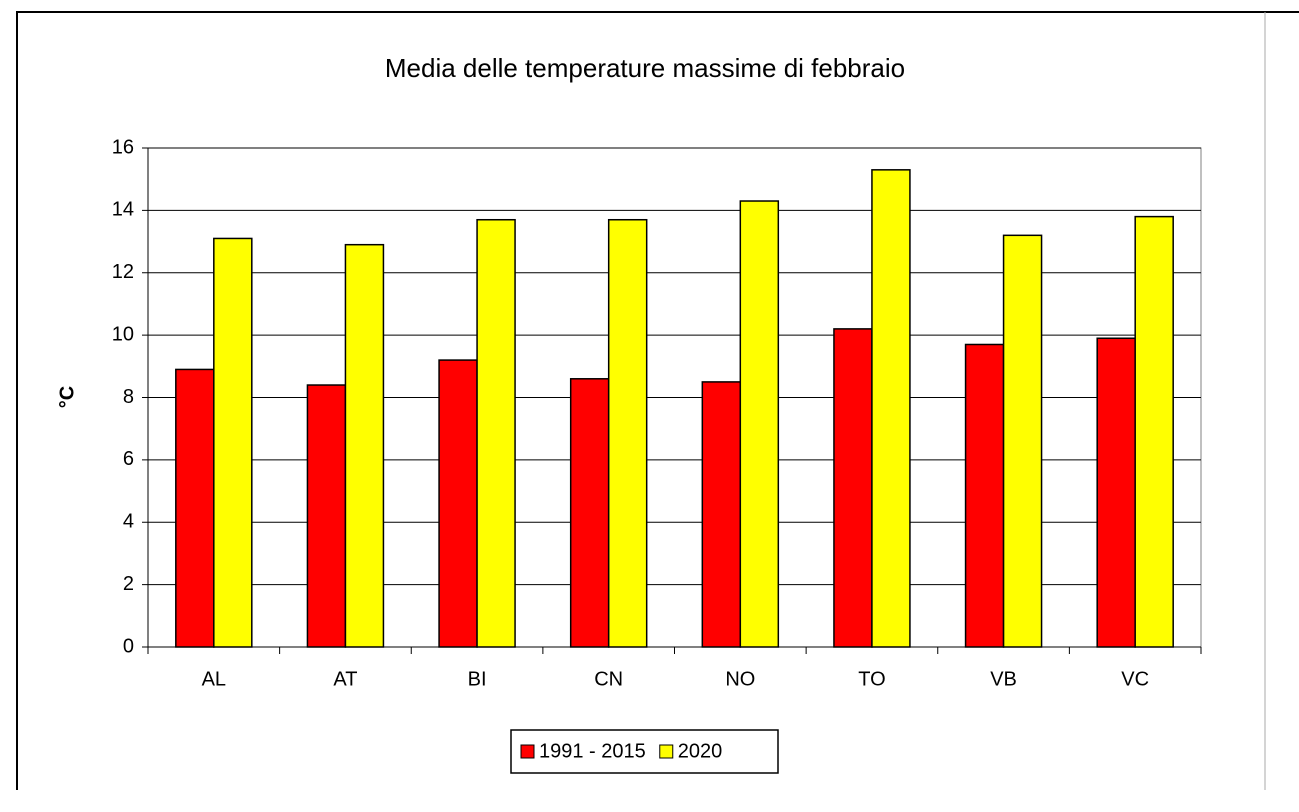  What do you see at coordinates (123, 334) in the screenshot?
I see `y-tick-label: 10` at bounding box center [123, 334].